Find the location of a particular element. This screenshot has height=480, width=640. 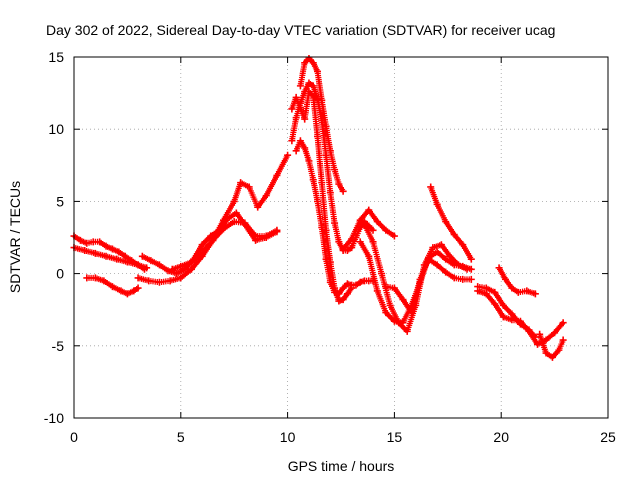

y-axis-title: SDTVAR / TECUs is located at coordinates (15, 237).